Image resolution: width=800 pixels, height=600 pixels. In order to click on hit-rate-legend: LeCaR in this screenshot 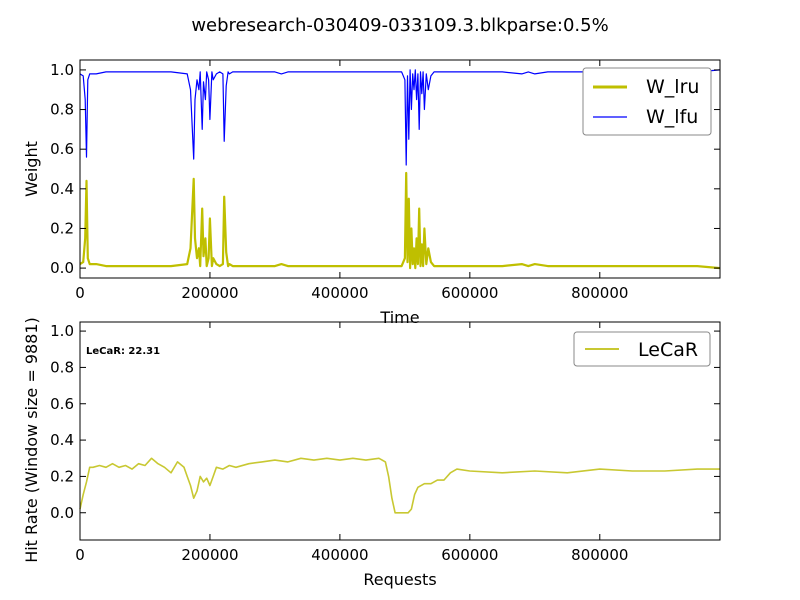, I will do `click(642, 349)`.